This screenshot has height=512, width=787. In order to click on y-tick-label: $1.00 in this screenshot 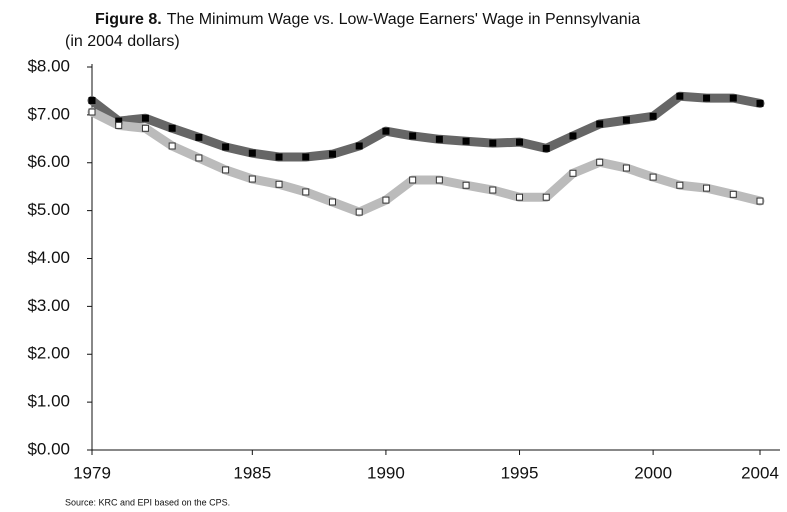, I will do `click(48, 401)`.